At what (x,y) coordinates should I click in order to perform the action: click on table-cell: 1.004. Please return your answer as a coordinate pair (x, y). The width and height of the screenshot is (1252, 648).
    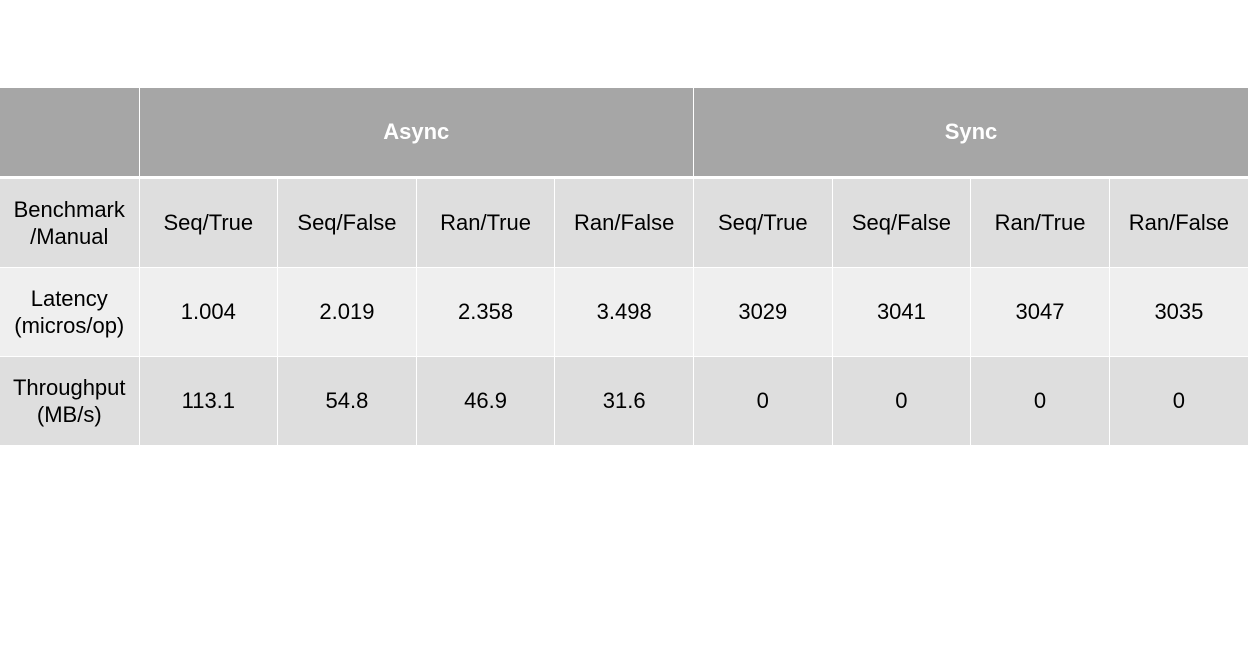
    Looking at the image, I should click on (208, 312).